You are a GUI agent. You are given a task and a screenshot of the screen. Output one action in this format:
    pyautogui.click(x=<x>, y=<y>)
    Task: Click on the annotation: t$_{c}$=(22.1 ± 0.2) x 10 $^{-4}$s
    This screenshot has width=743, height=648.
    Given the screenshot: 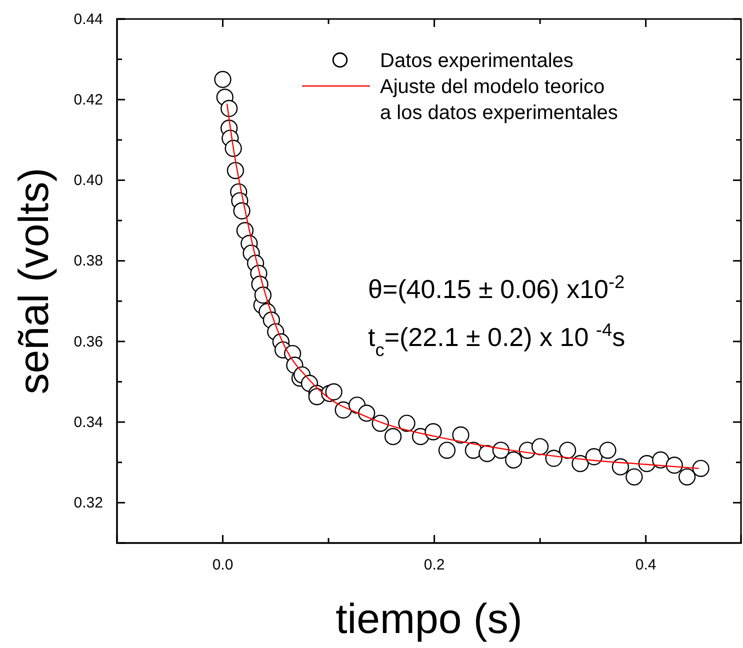 What is the action you would take?
    pyautogui.click(x=497, y=340)
    